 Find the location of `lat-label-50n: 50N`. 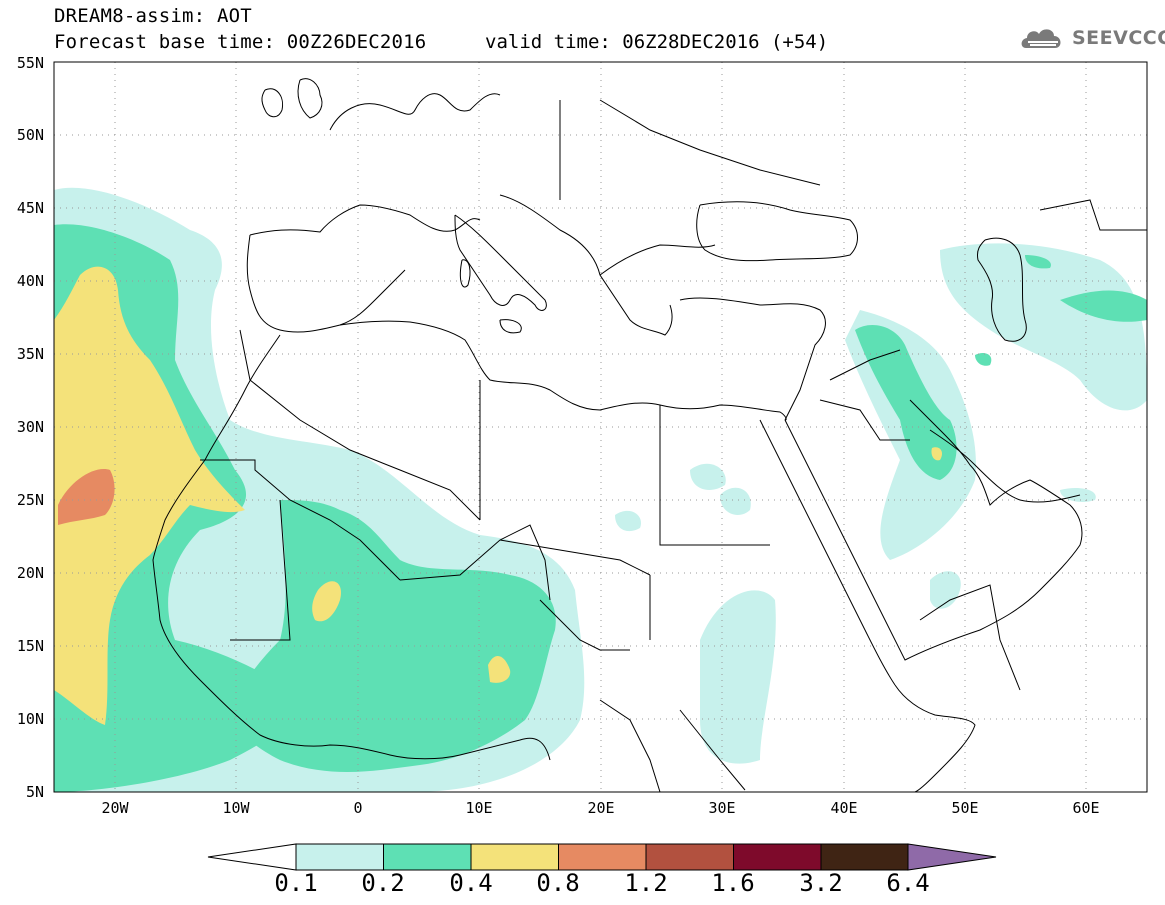

lat-label-50n: 50N is located at coordinates (30, 135).